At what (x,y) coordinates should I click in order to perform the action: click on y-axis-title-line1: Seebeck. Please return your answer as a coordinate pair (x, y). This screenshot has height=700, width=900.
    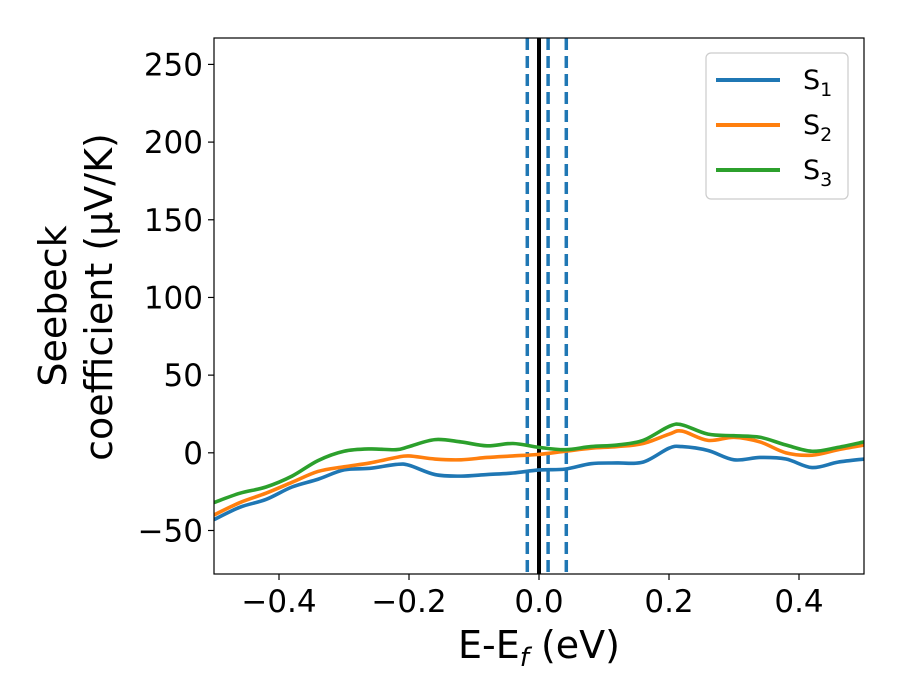
    Looking at the image, I should click on (53, 305).